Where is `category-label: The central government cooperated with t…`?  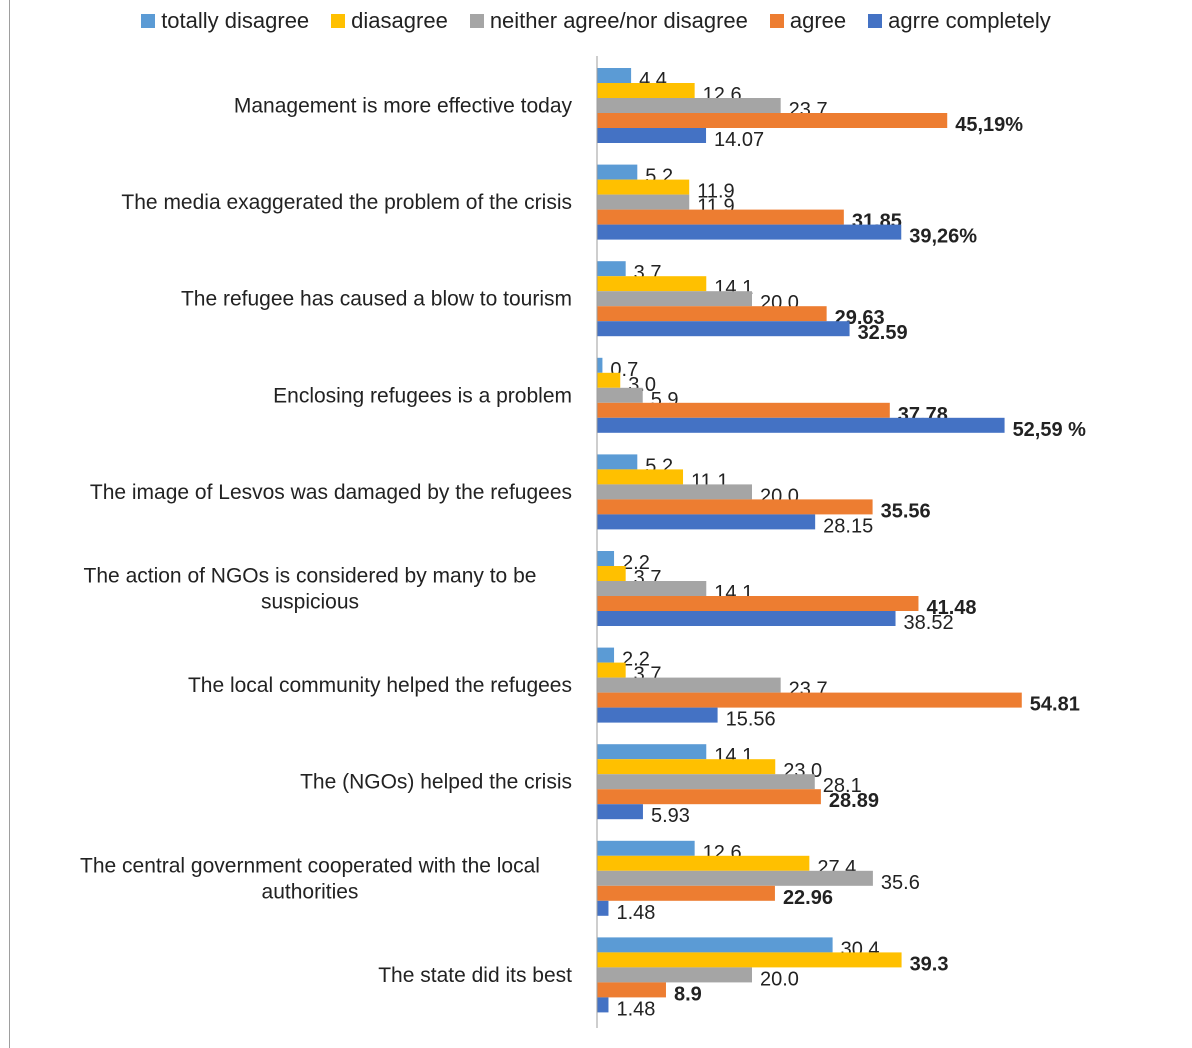 category-label: The central government cooperated with t… is located at coordinates (310, 878).